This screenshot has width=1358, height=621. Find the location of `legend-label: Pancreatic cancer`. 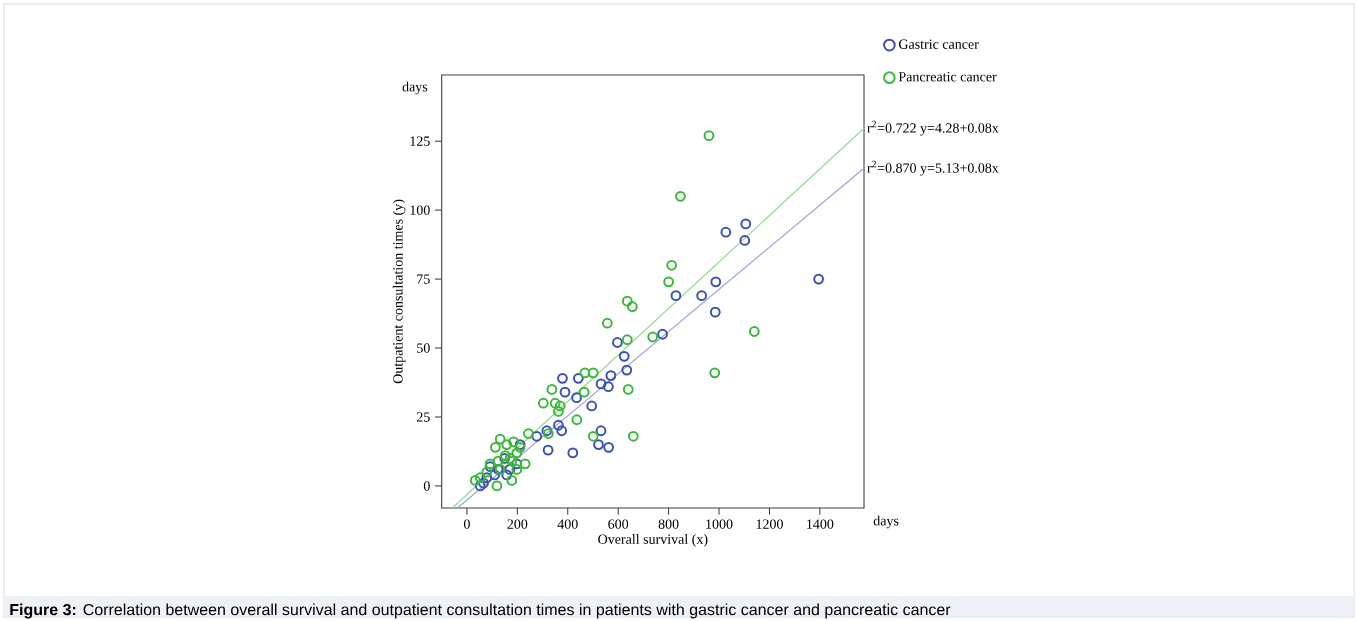

legend-label: Pancreatic cancer is located at coordinates (947, 77).